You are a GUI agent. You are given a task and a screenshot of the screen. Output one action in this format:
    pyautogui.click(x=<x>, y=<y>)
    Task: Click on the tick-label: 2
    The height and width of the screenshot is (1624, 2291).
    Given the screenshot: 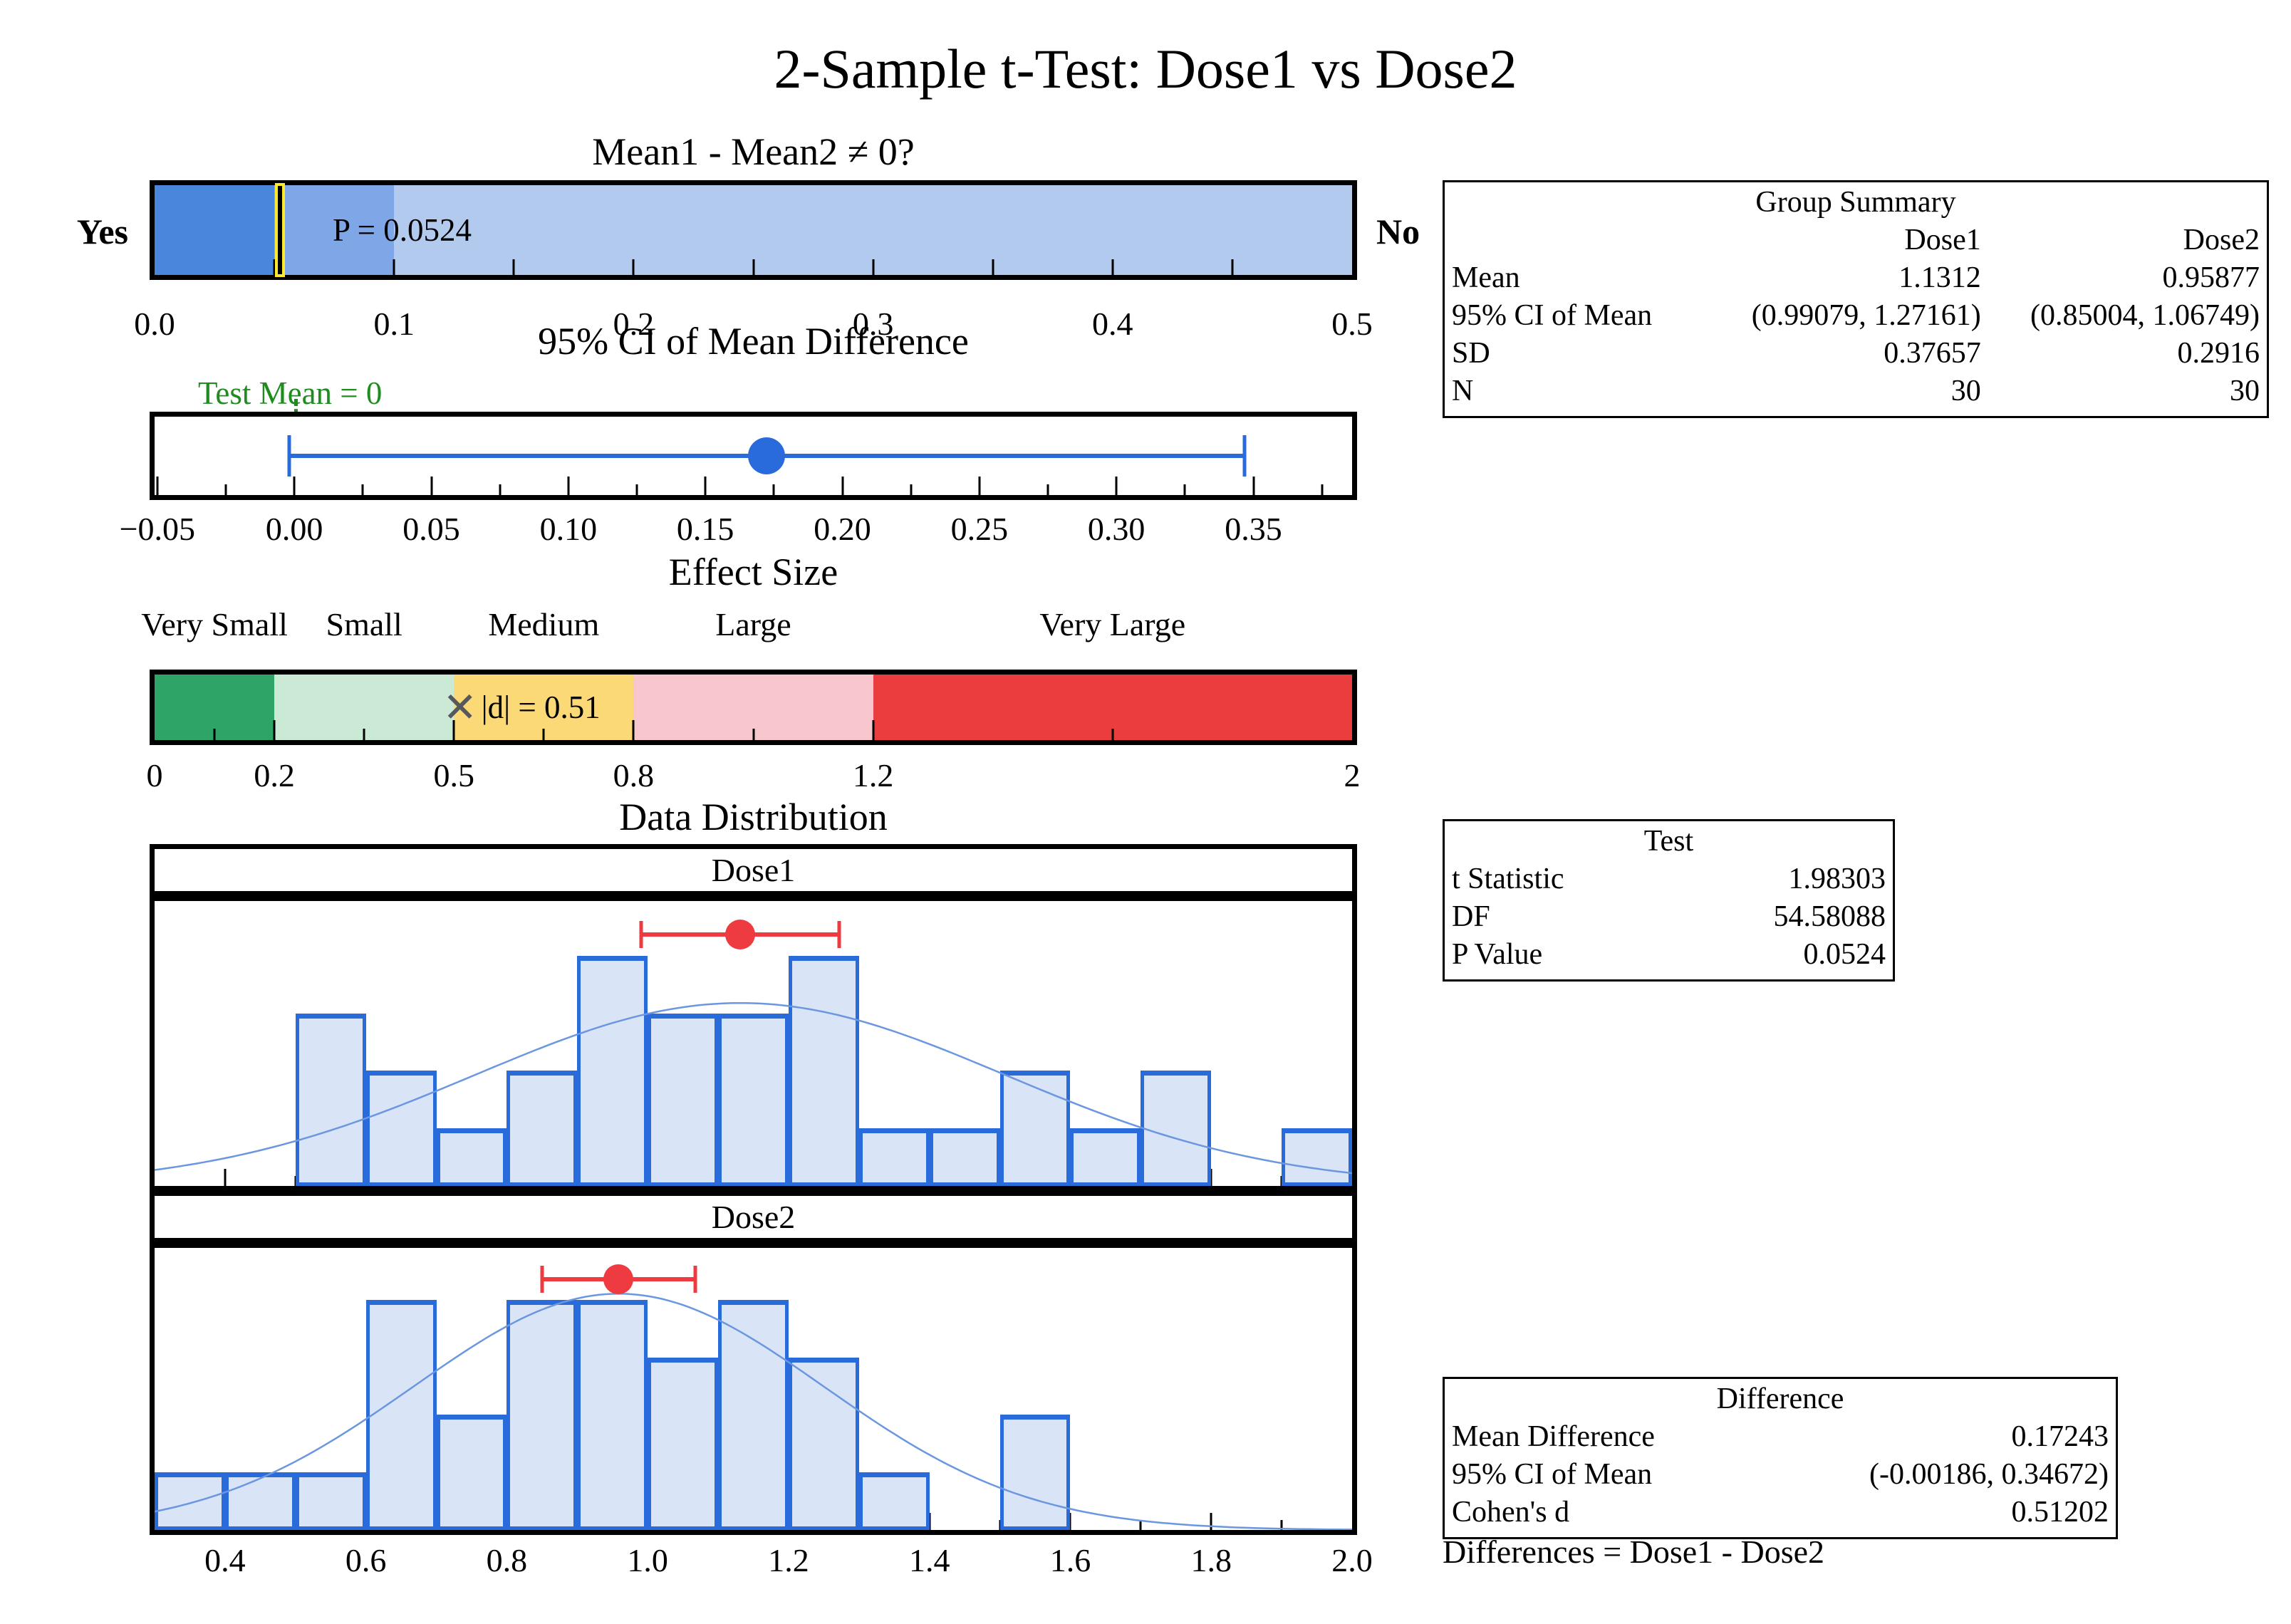 What is the action you would take?
    pyautogui.click(x=1352, y=775)
    